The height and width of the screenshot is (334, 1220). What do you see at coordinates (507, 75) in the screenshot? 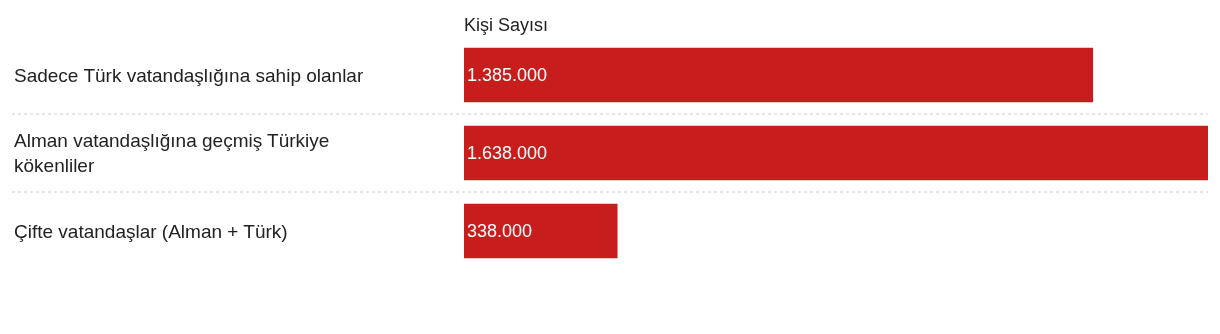
I see `data-label: 1.385.000` at bounding box center [507, 75].